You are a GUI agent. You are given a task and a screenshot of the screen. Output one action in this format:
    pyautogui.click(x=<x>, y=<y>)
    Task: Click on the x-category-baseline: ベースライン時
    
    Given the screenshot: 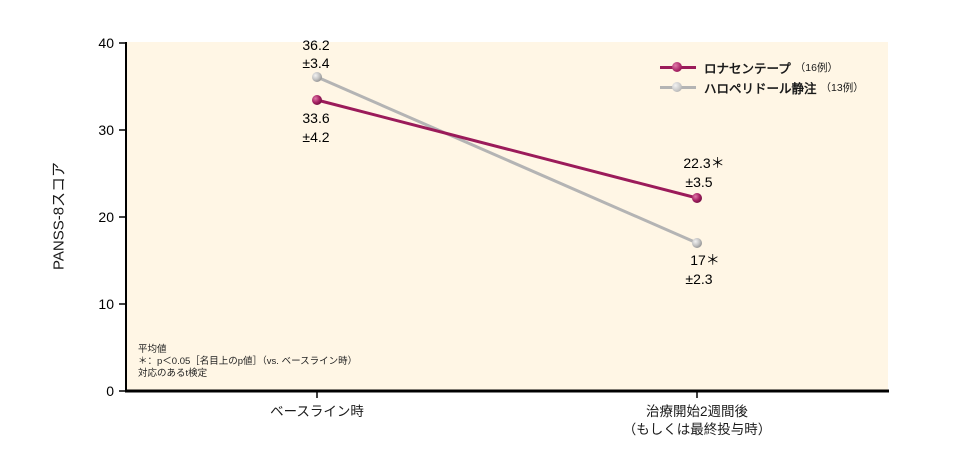 What is the action you would take?
    pyautogui.click(x=317, y=412)
    